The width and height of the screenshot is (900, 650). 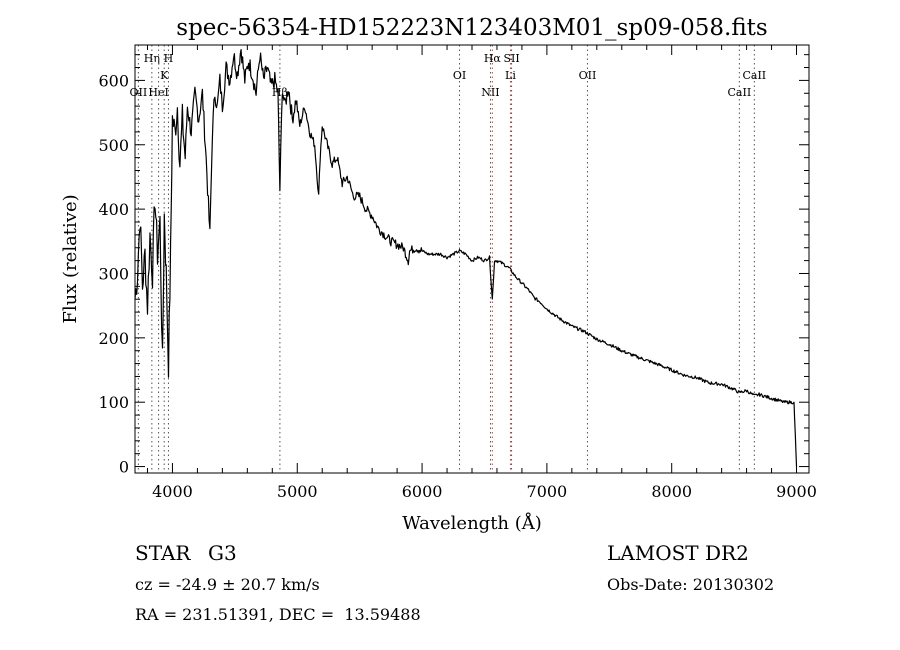 What do you see at coordinates (459, 75) in the screenshot?
I see `marker-label-6: OI` at bounding box center [459, 75].